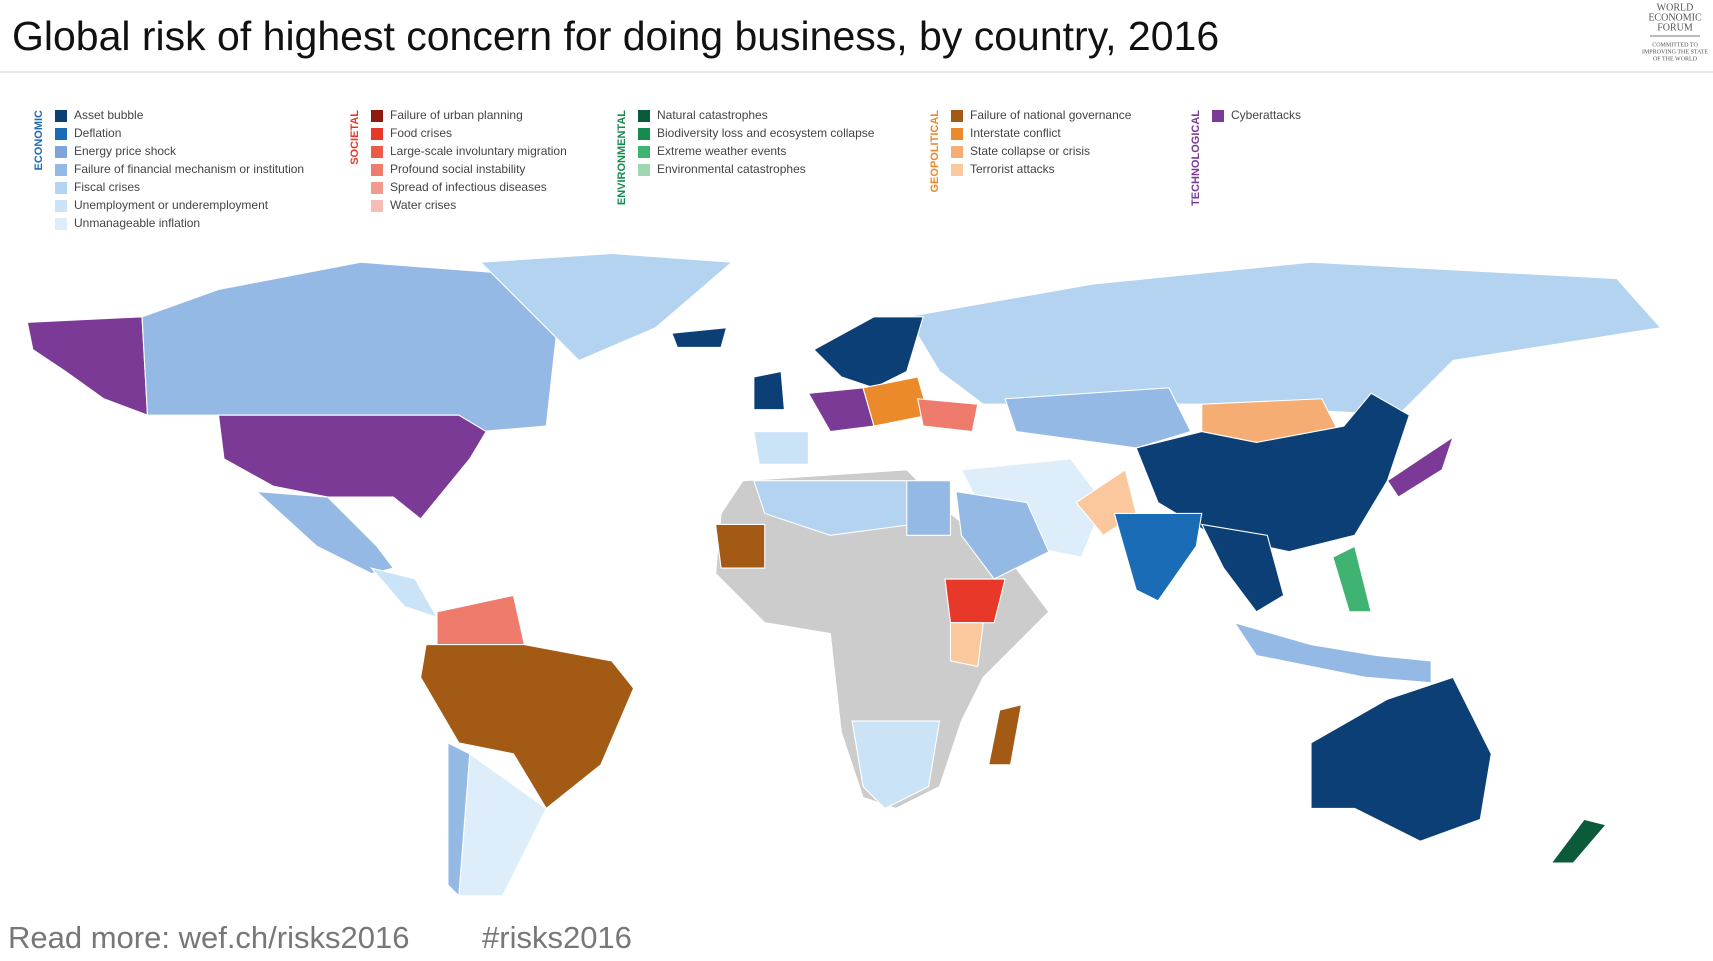  What do you see at coordinates (208, 937) in the screenshot?
I see `footer-link: Read more: wef.ch/risks2016` at bounding box center [208, 937].